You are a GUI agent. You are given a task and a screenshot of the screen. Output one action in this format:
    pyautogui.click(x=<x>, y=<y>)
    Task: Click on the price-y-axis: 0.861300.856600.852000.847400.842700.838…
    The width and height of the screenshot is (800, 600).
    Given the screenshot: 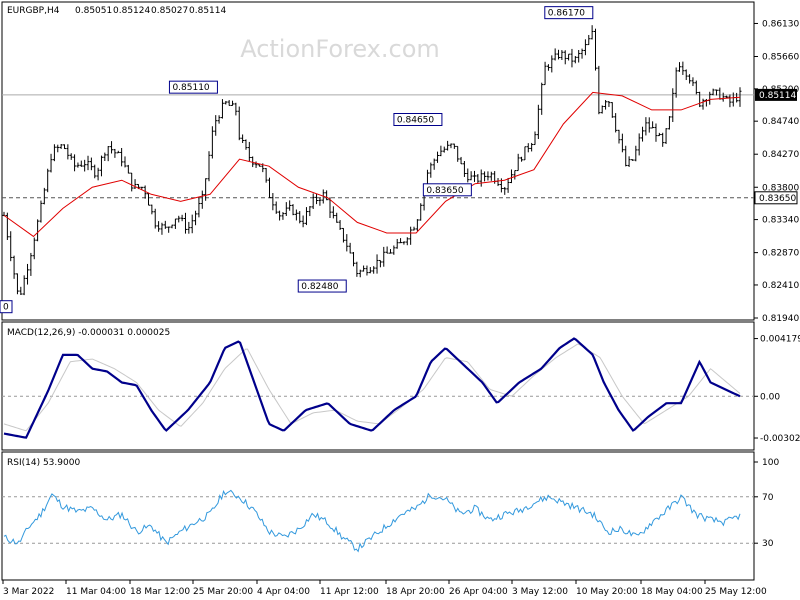 What is the action you would take?
    pyautogui.click(x=776, y=171)
    